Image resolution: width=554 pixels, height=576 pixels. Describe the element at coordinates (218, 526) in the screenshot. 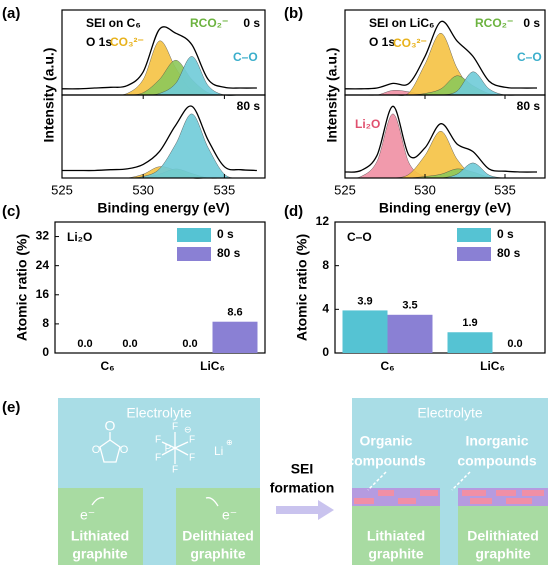

I see `graphite-box` at that location.